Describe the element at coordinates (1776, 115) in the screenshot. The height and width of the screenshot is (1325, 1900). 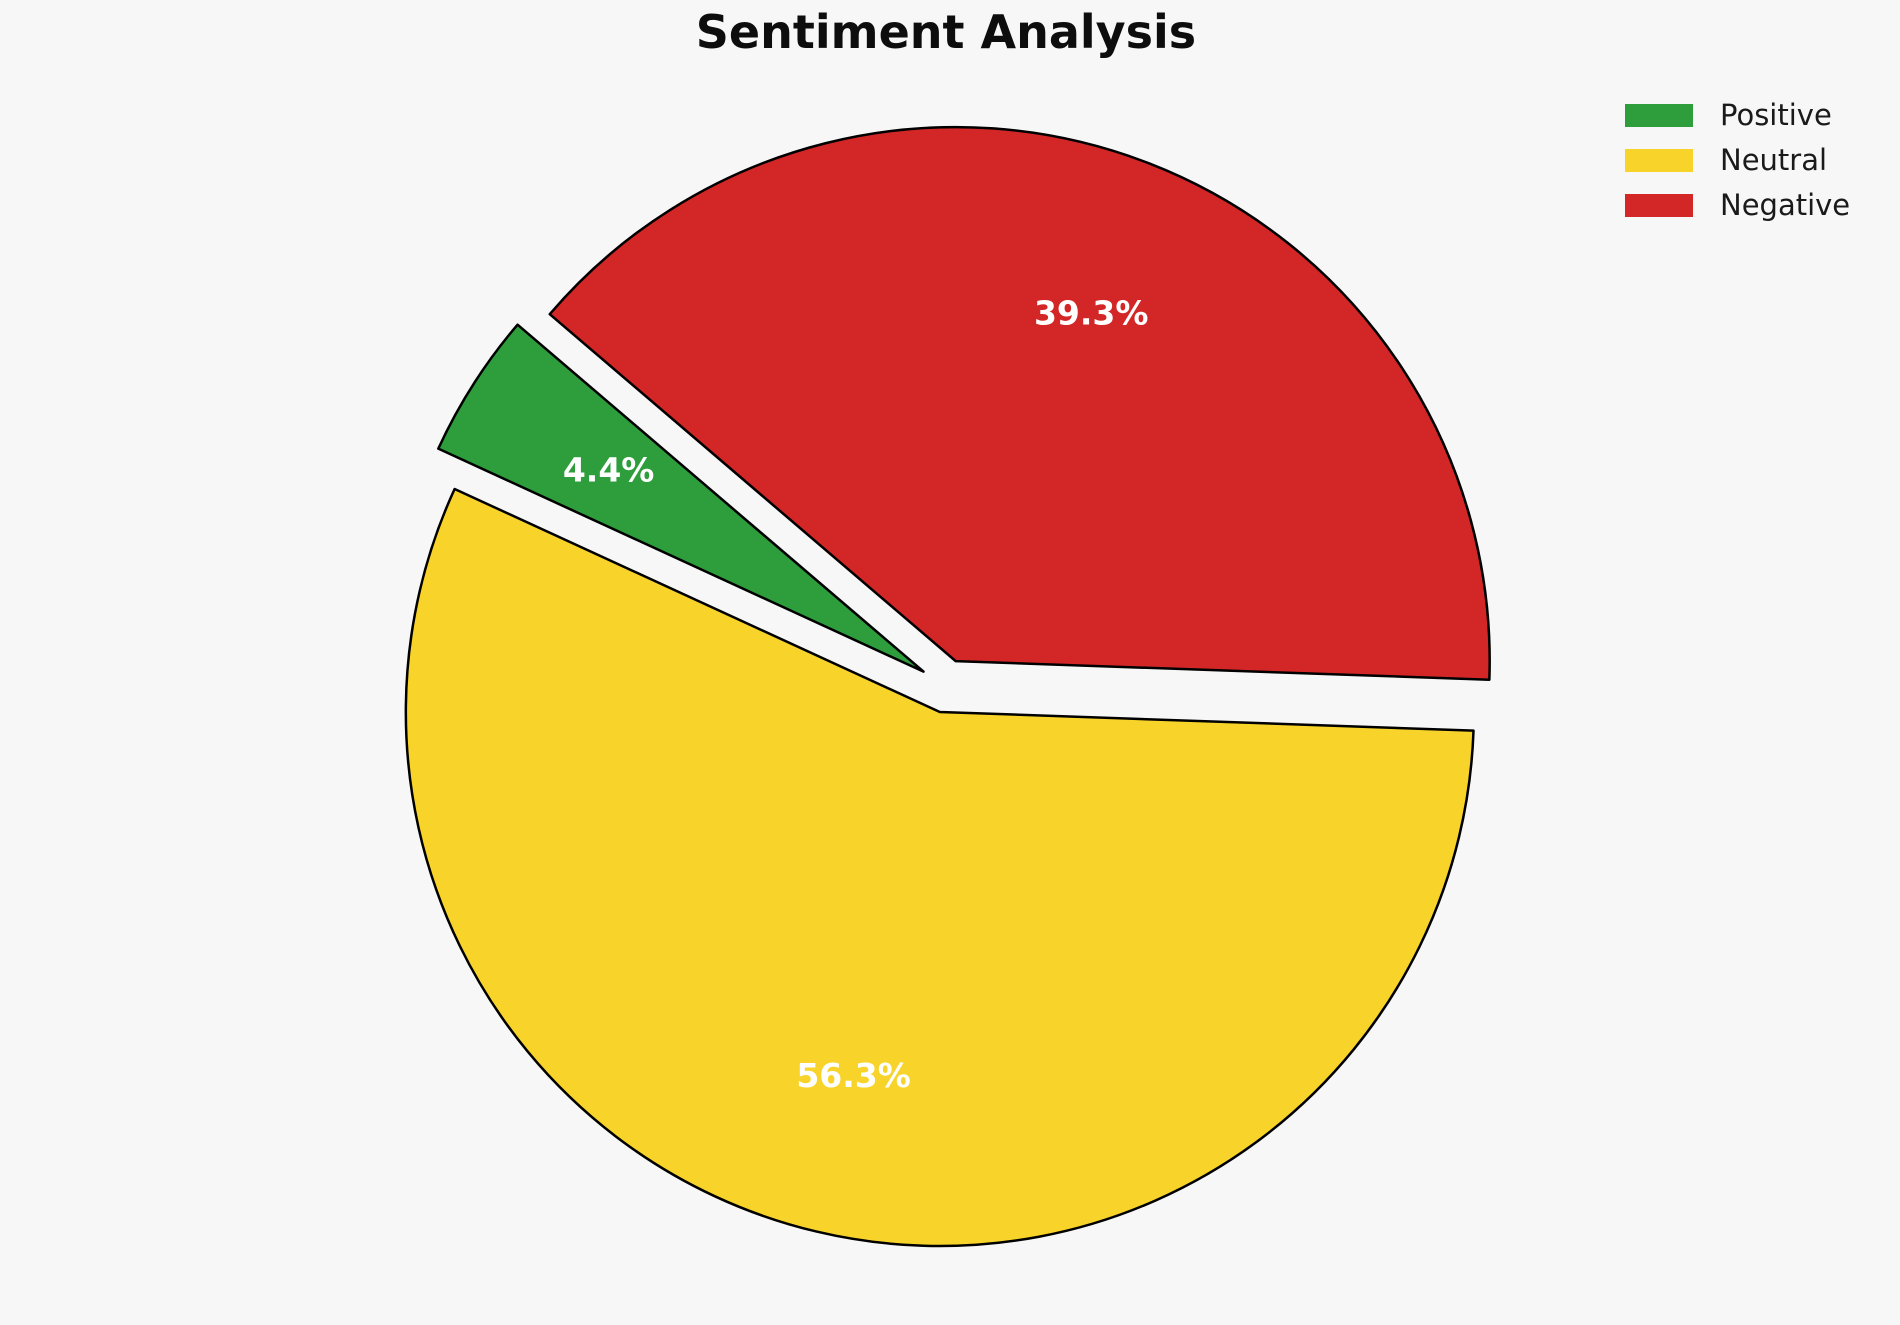
I see `legend-label-positive: Positive` at that location.